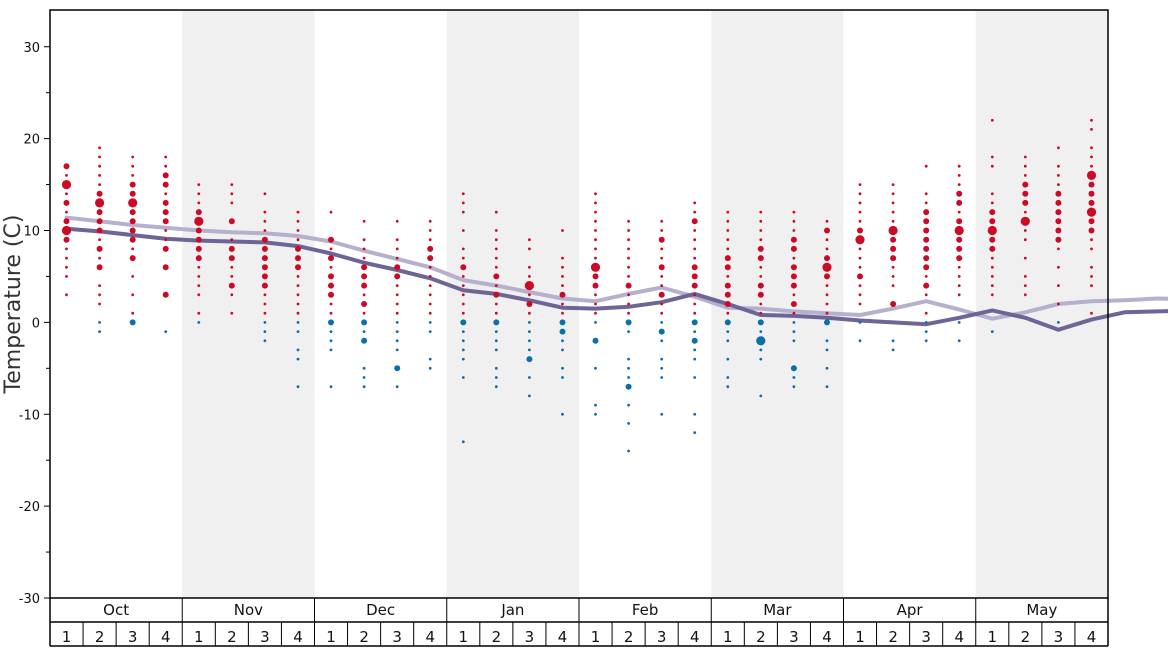 This screenshot has height=648, width=1168. What do you see at coordinates (31, 232) in the screenshot?
I see `y-tick-label: 10` at bounding box center [31, 232].